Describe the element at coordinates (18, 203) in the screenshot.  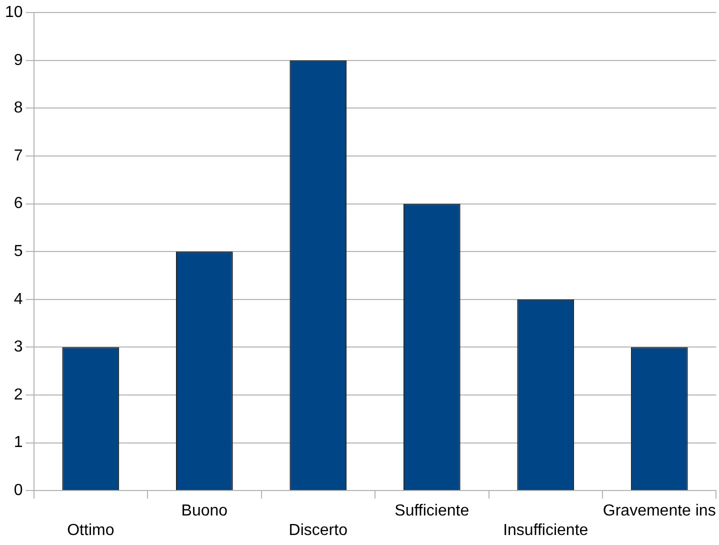
I see `y-tick-label: 6` at that location.